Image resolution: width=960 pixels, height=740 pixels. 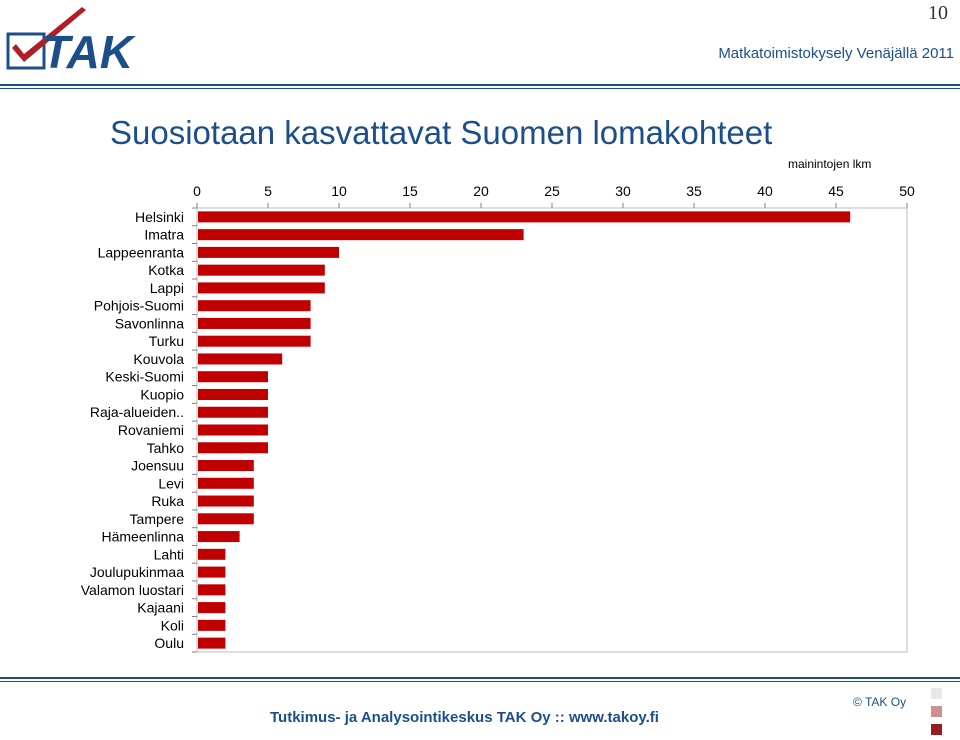 I want to click on category-label: Ruka, so click(x=167, y=501).